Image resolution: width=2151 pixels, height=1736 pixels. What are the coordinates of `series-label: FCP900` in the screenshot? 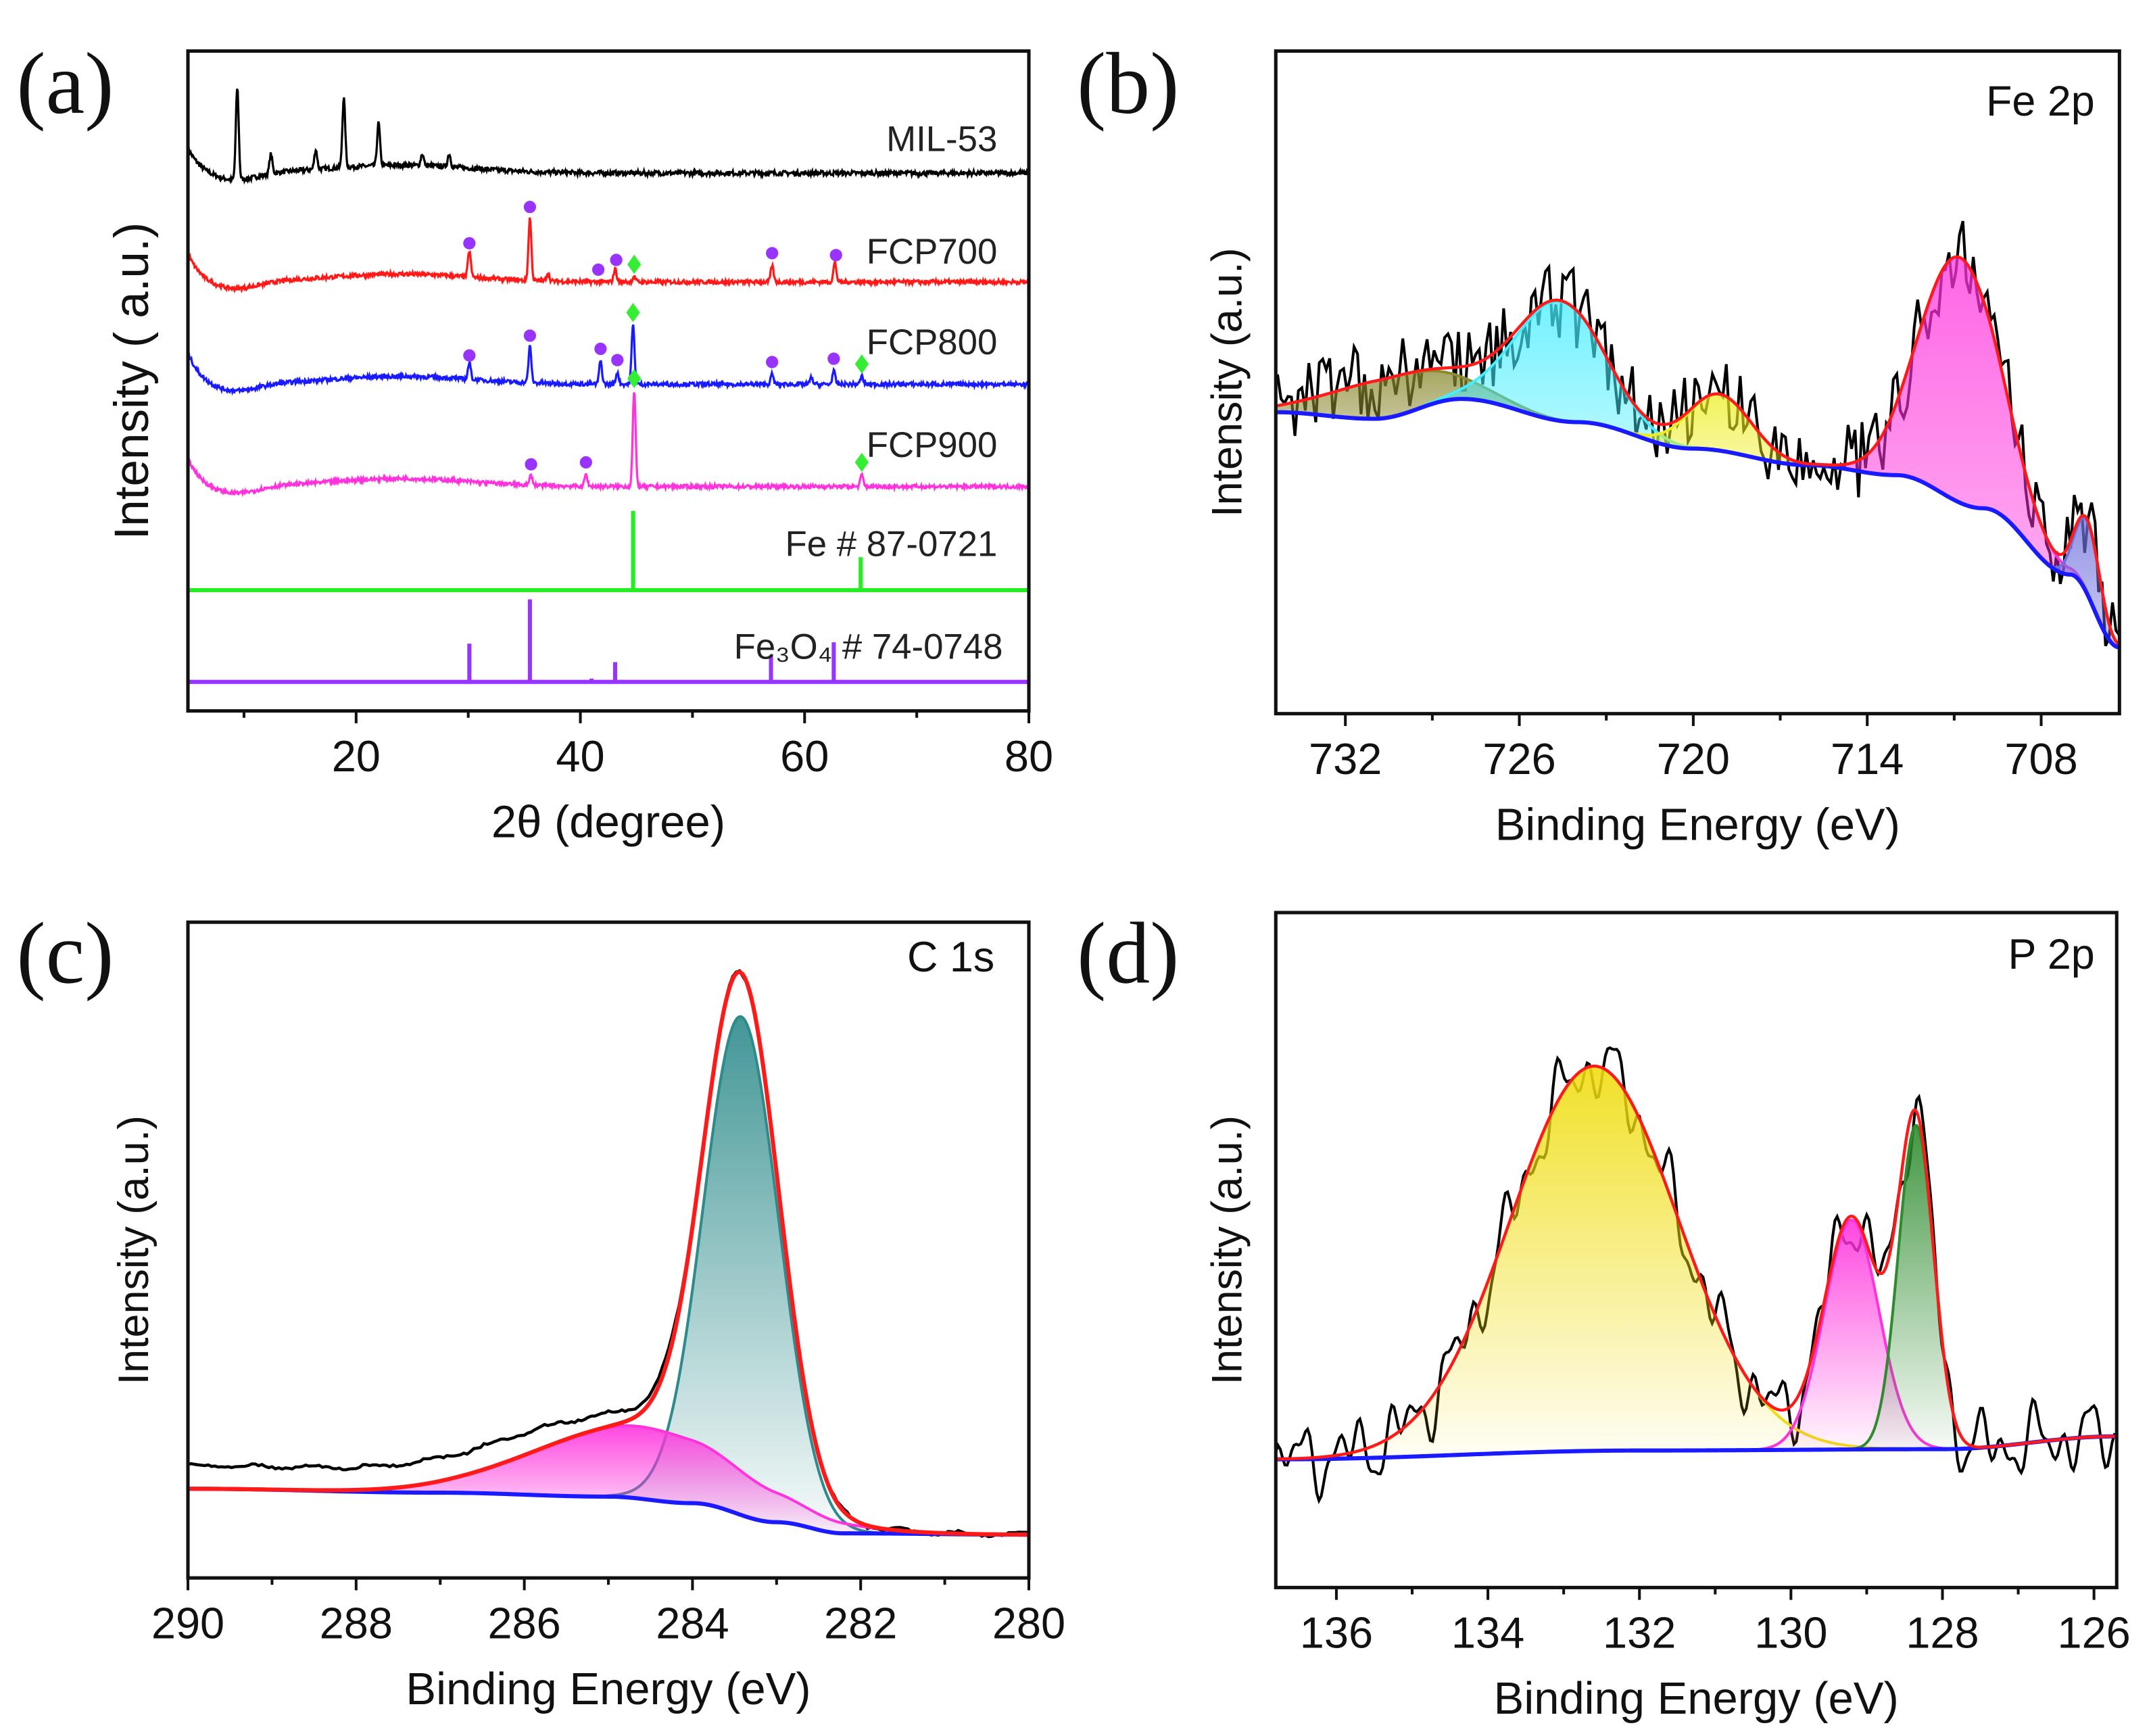 It's located at (932, 445).